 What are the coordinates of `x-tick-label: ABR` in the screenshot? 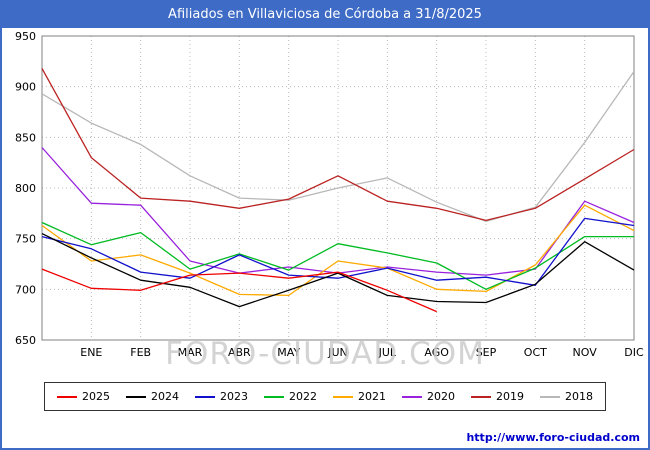 It's located at (239, 352).